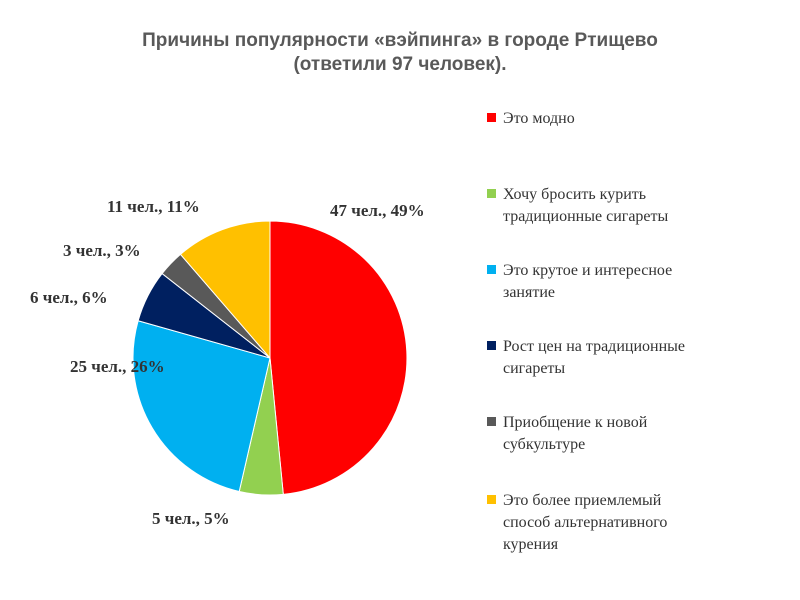 Image resolution: width=800 pixels, height=600 pixels. What do you see at coordinates (643, 358) in the screenshot?
I see `legend-label: Рост цен на традиционные сигареты` at bounding box center [643, 358].